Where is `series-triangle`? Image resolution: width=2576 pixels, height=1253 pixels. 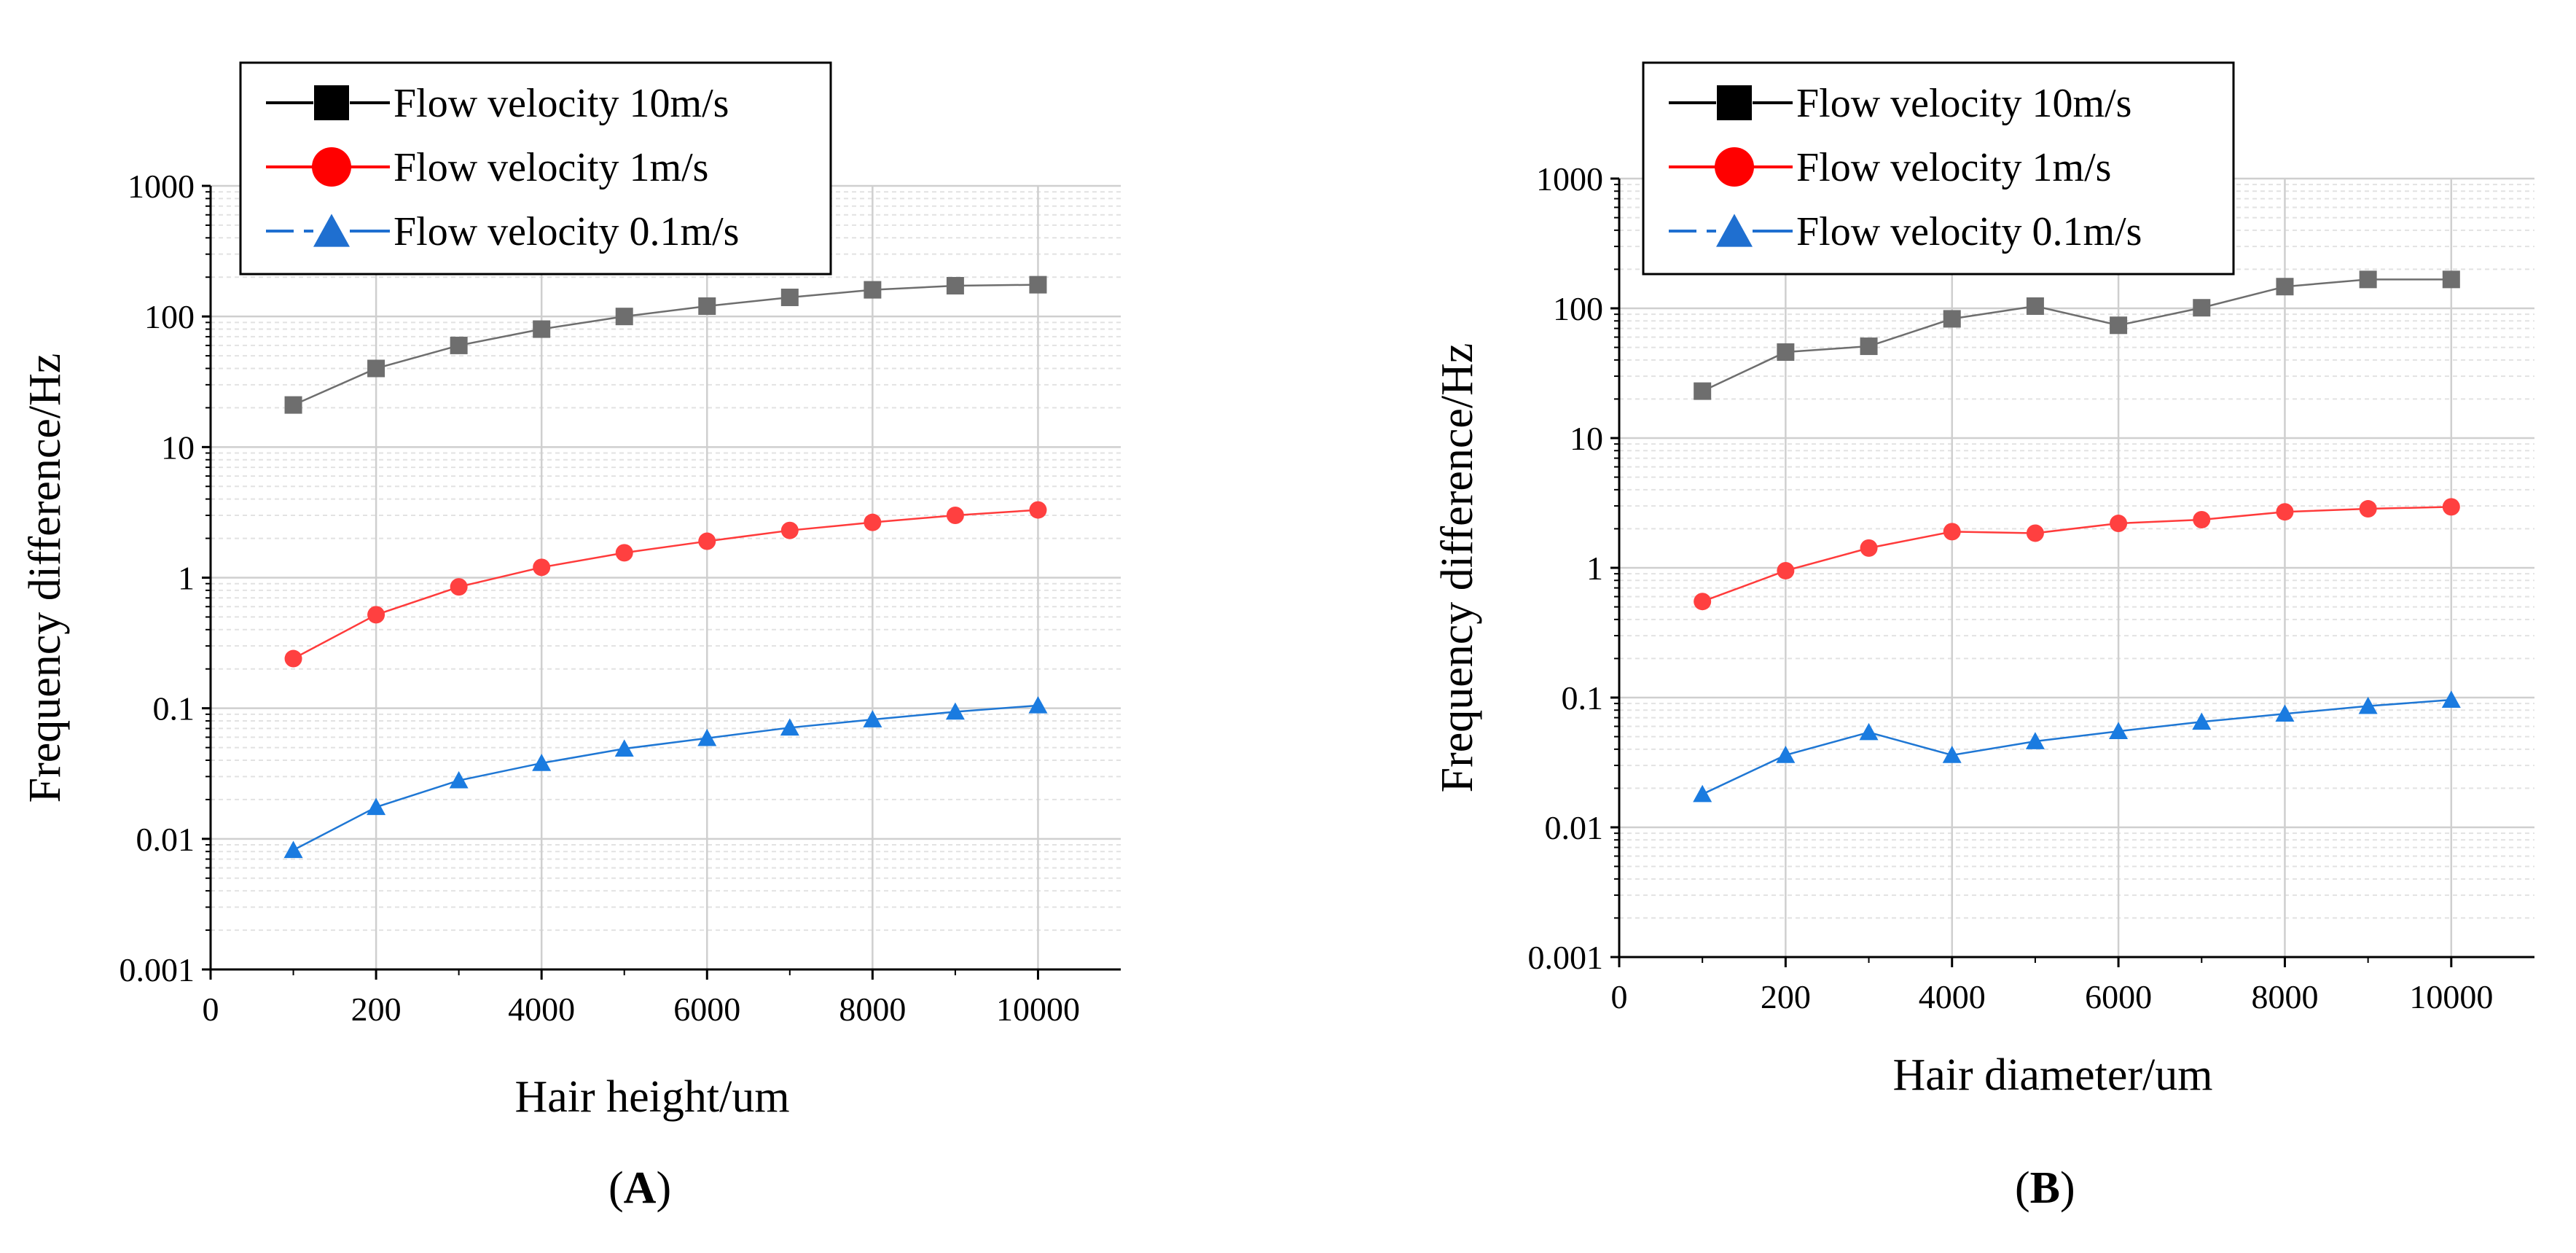 series-triangle is located at coordinates (2077, 746).